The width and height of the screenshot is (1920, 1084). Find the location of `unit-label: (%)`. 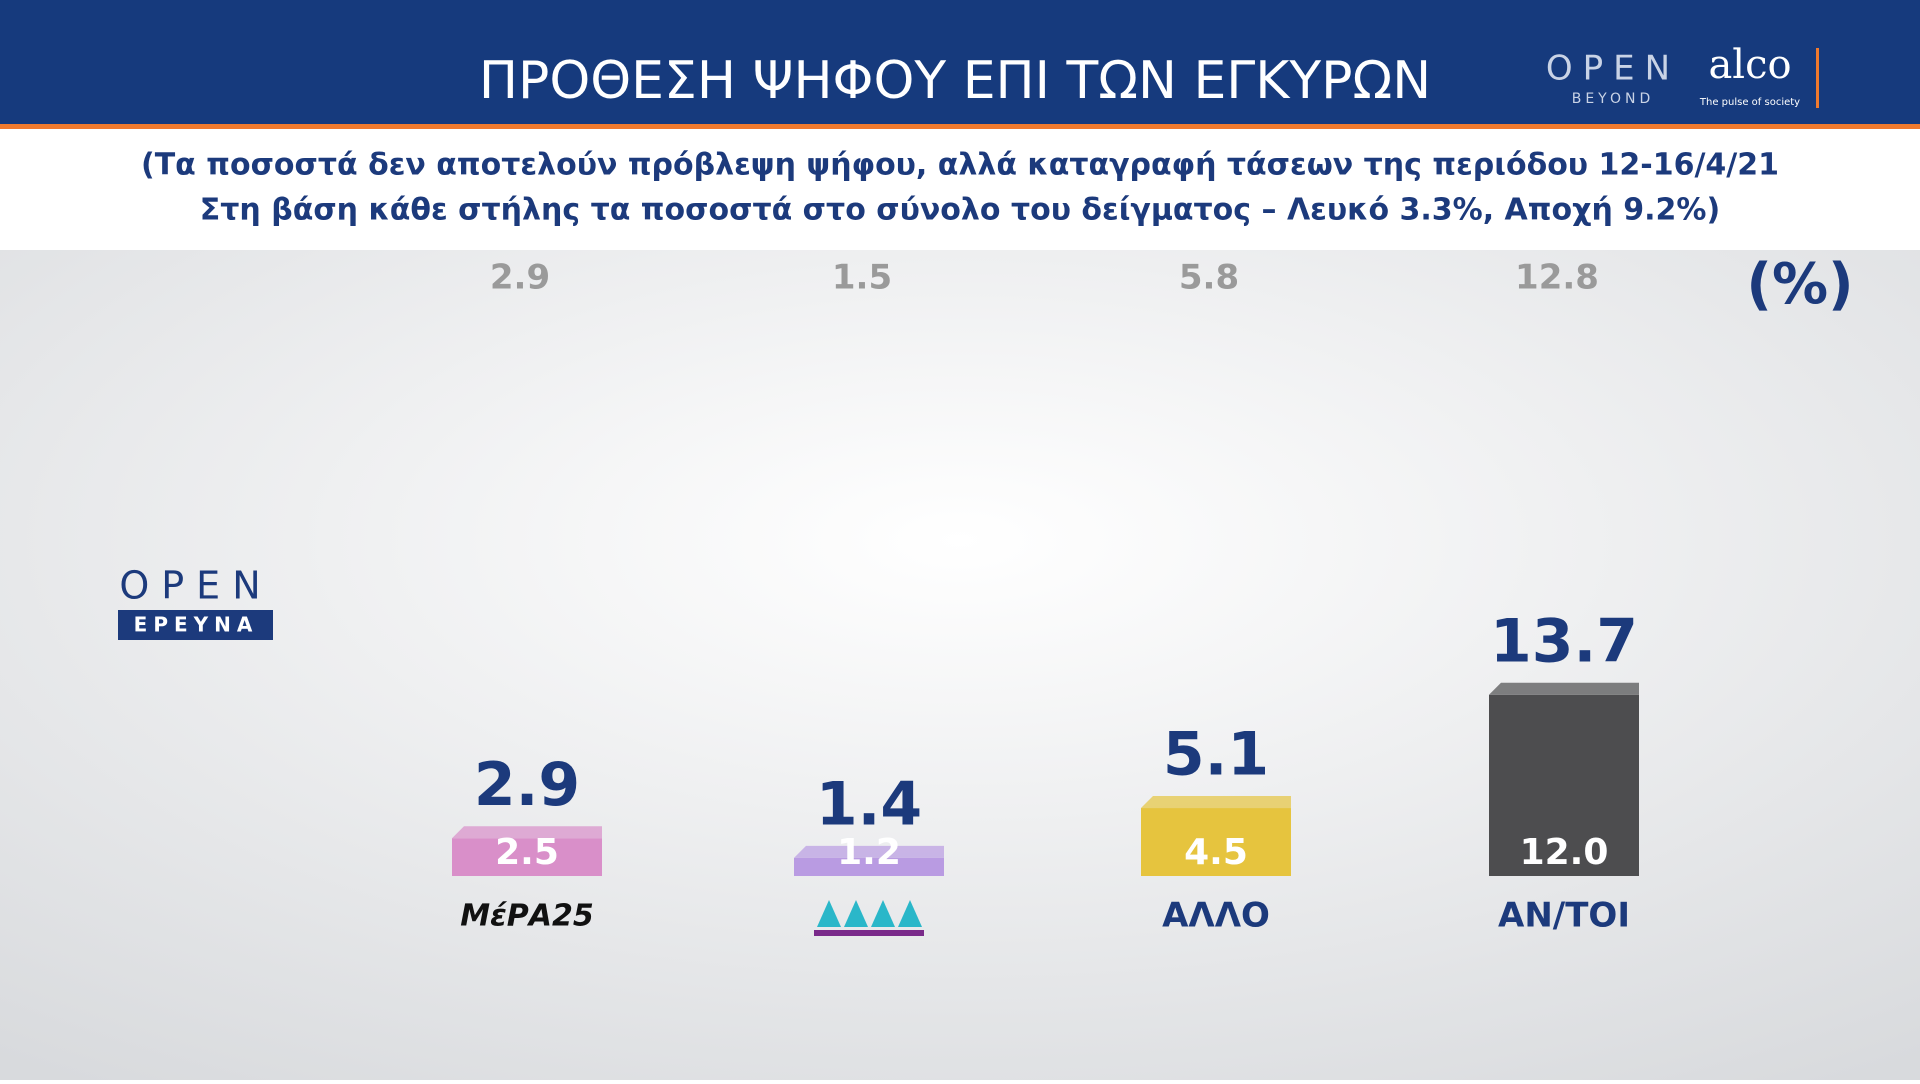

unit-label: (%) is located at coordinates (1799, 284).